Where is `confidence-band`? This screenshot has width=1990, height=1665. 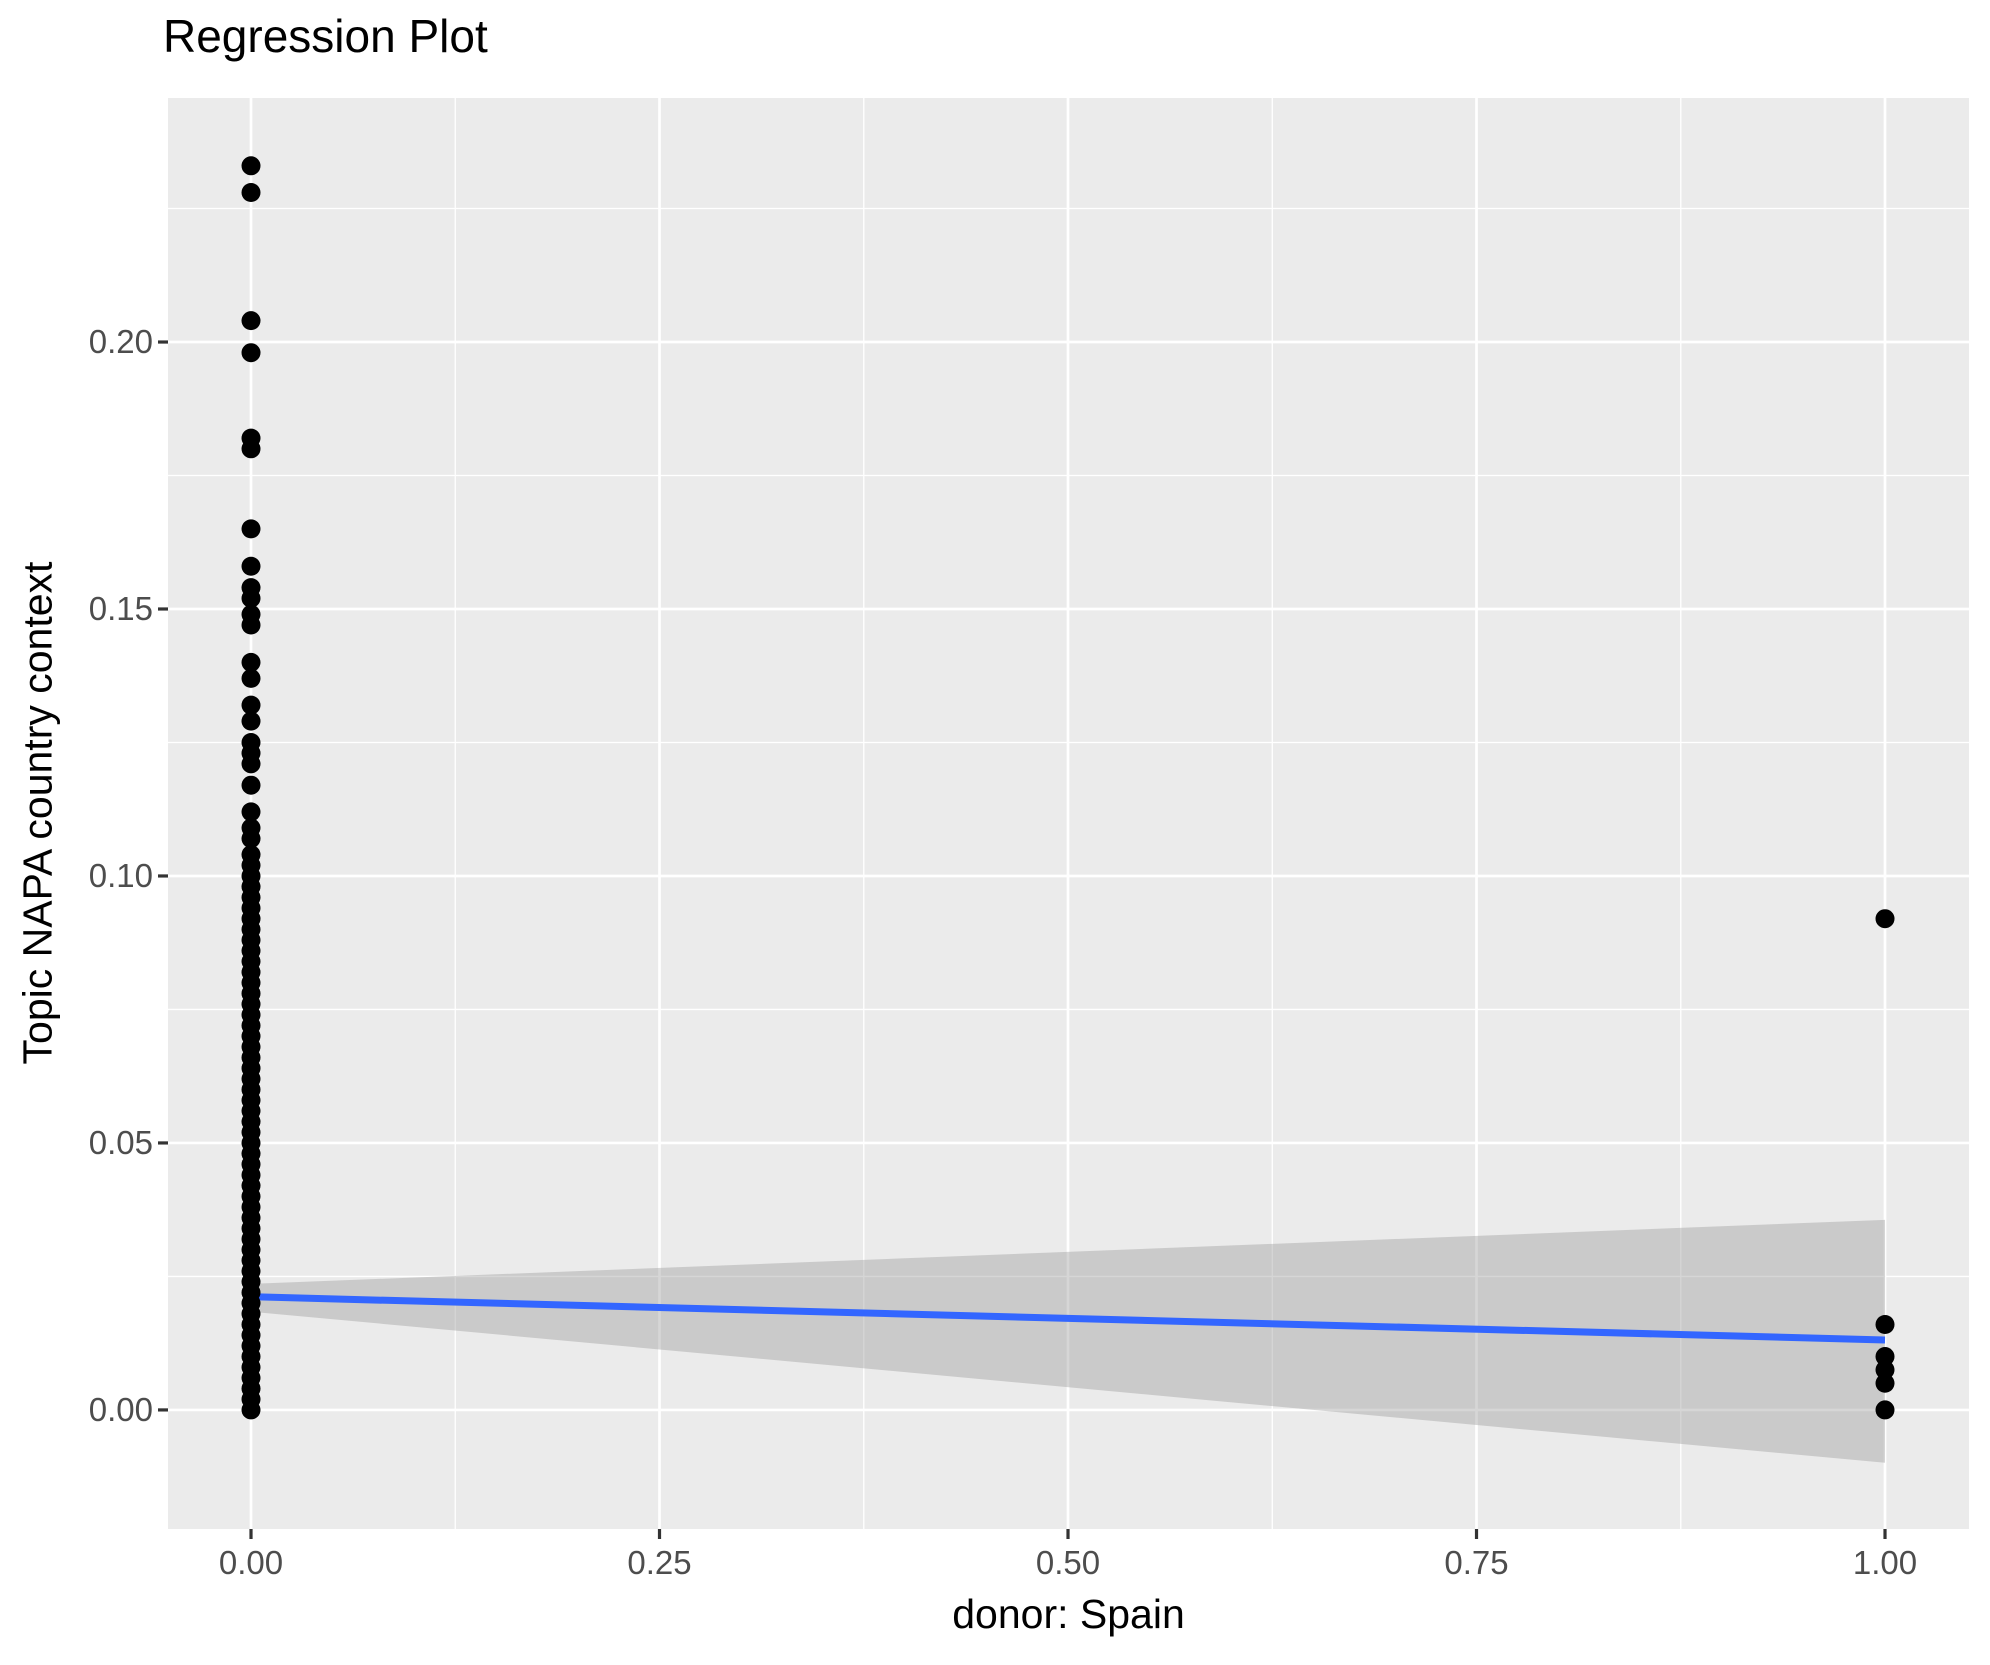
confidence-band is located at coordinates (1068, 1341).